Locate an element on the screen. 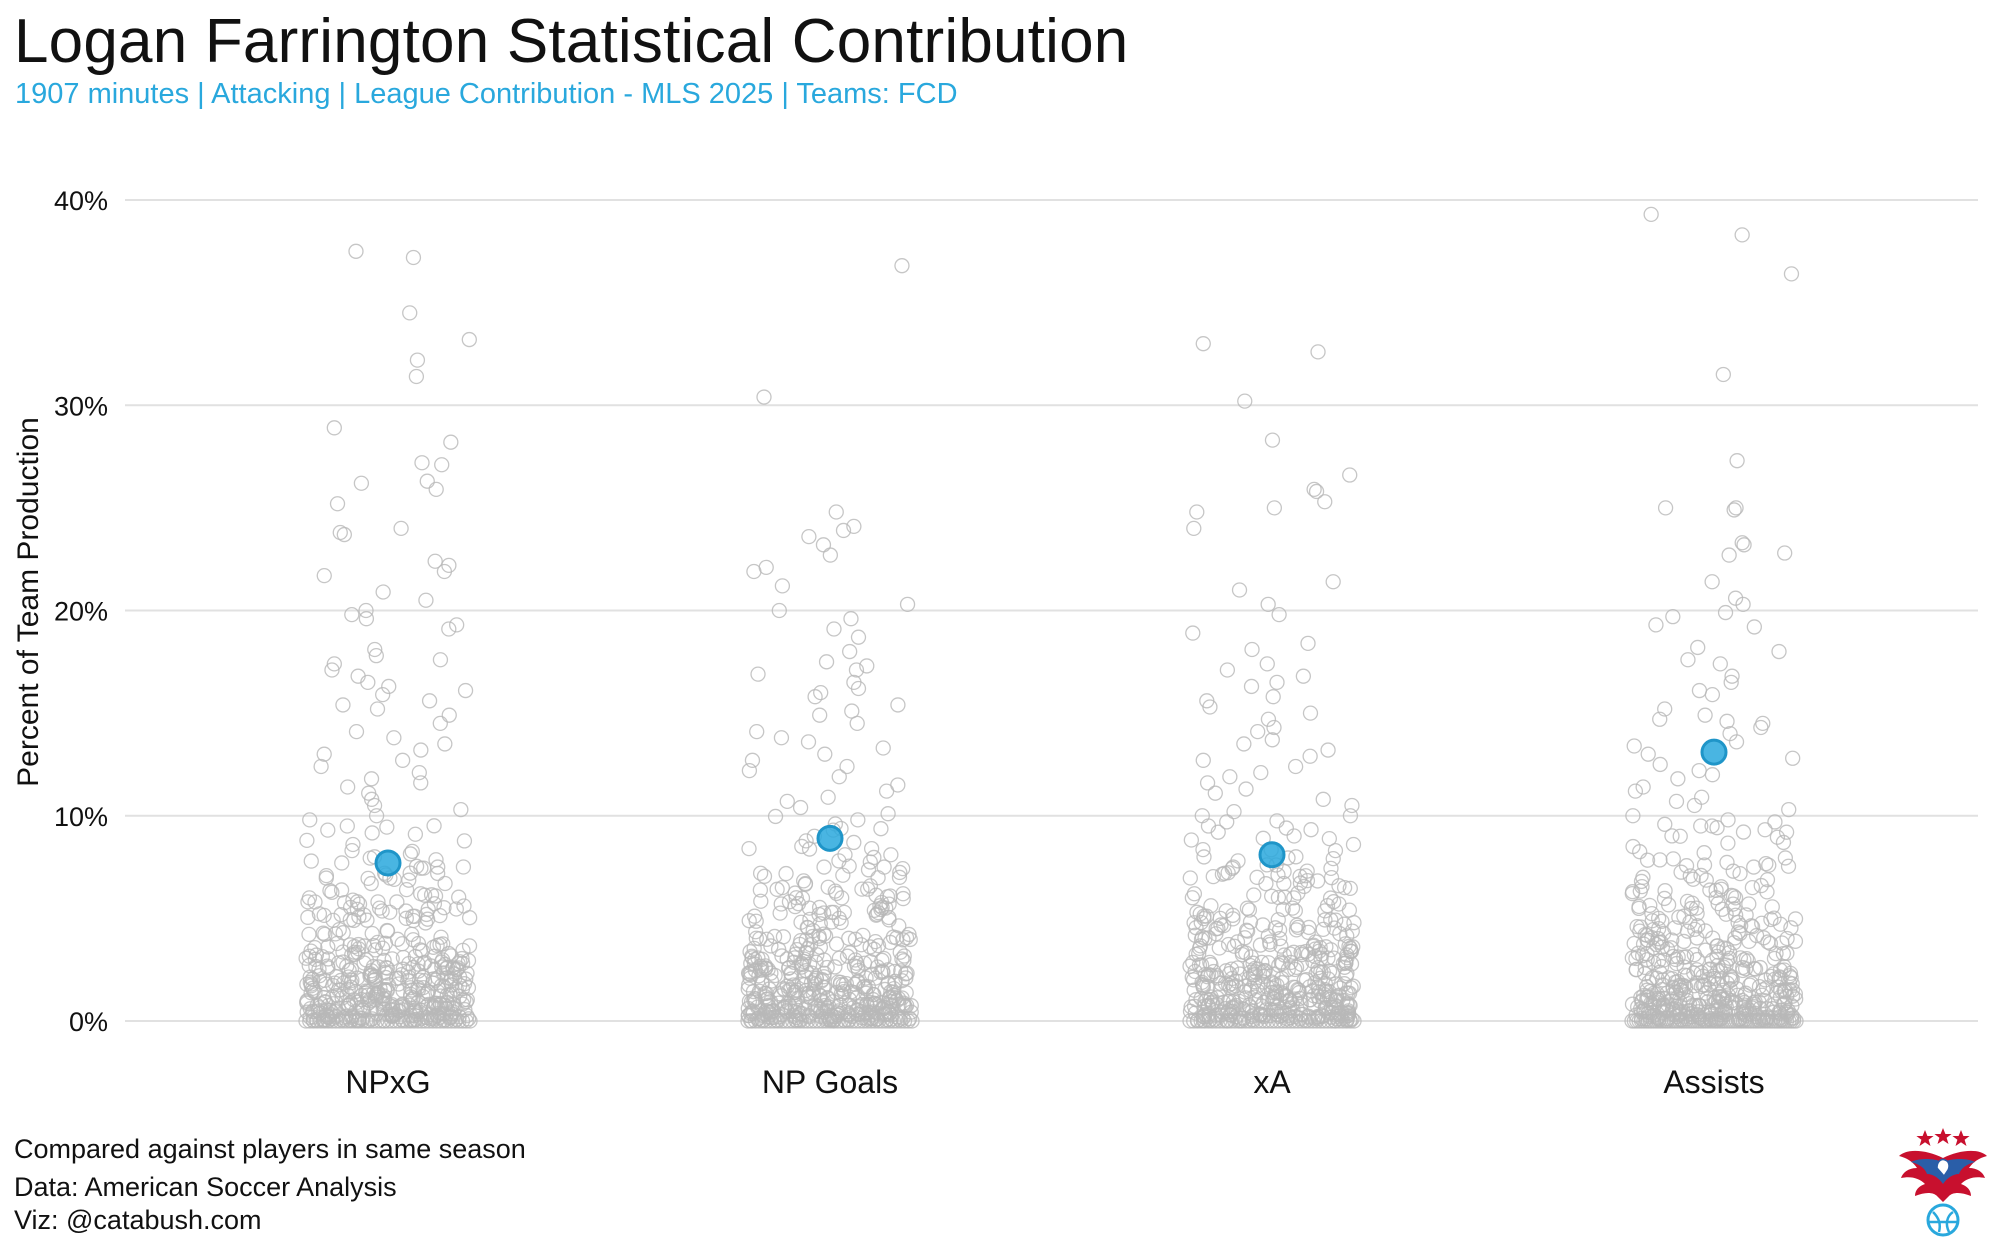 The image size is (2000, 1249). y-tick-label: 0% is located at coordinates (88, 1022).